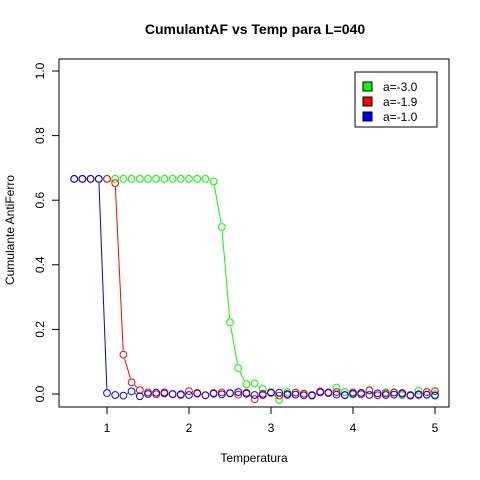  Describe the element at coordinates (40, 329) in the screenshot. I see `y-tick-label: 0.2` at that location.